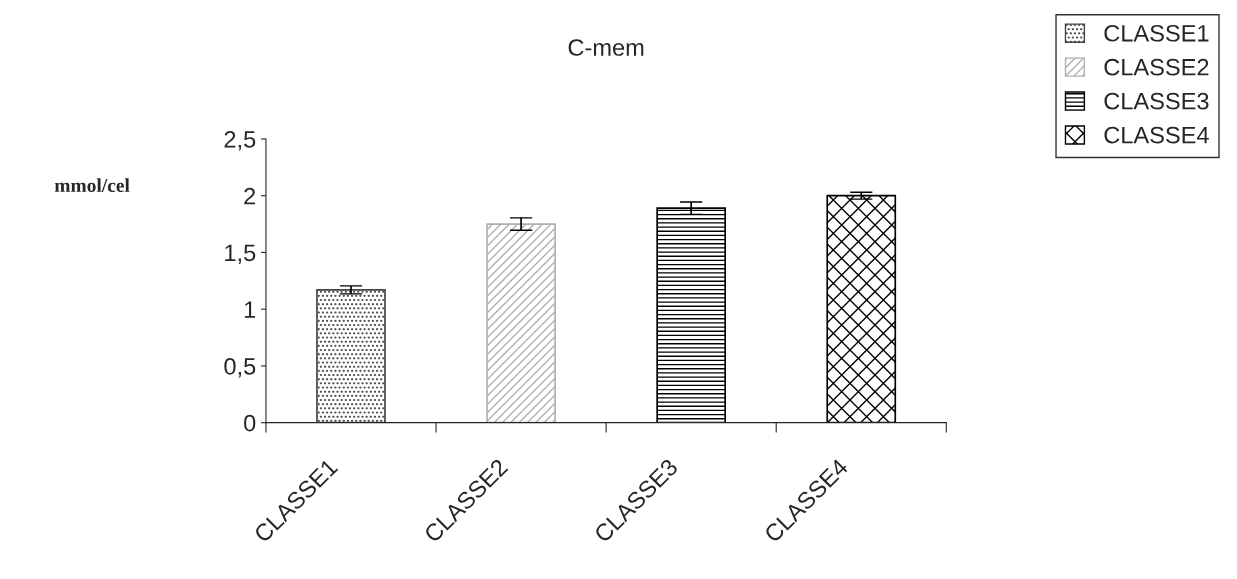  I want to click on y-tick-label: 2,5, so click(240, 141).